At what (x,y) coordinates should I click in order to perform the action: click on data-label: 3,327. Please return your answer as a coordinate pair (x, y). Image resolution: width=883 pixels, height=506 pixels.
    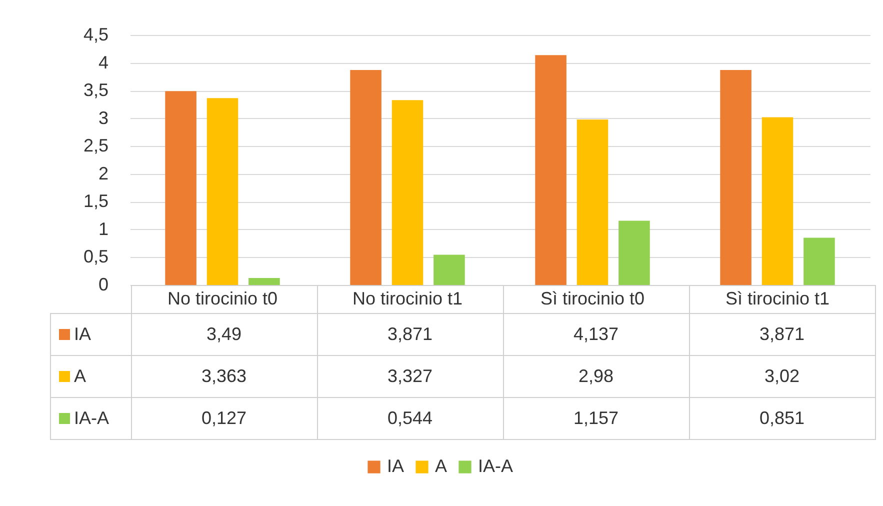
    Looking at the image, I should click on (410, 376).